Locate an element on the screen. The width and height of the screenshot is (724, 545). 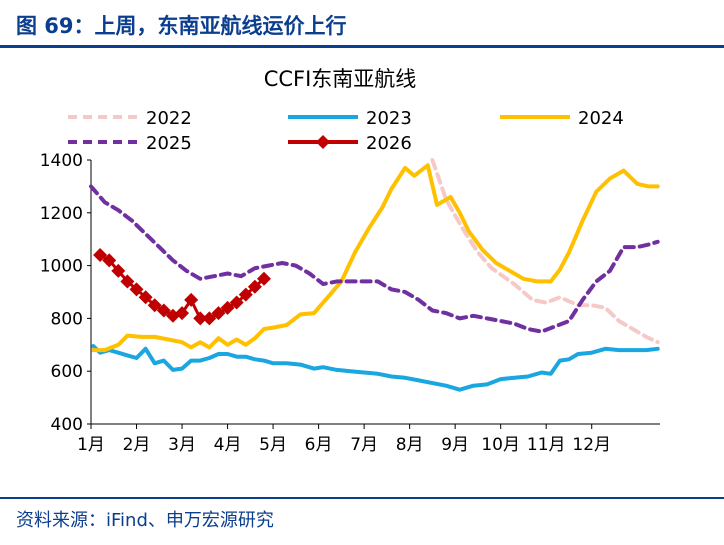
legend-label-2023: 2023 is located at coordinates (389, 118).